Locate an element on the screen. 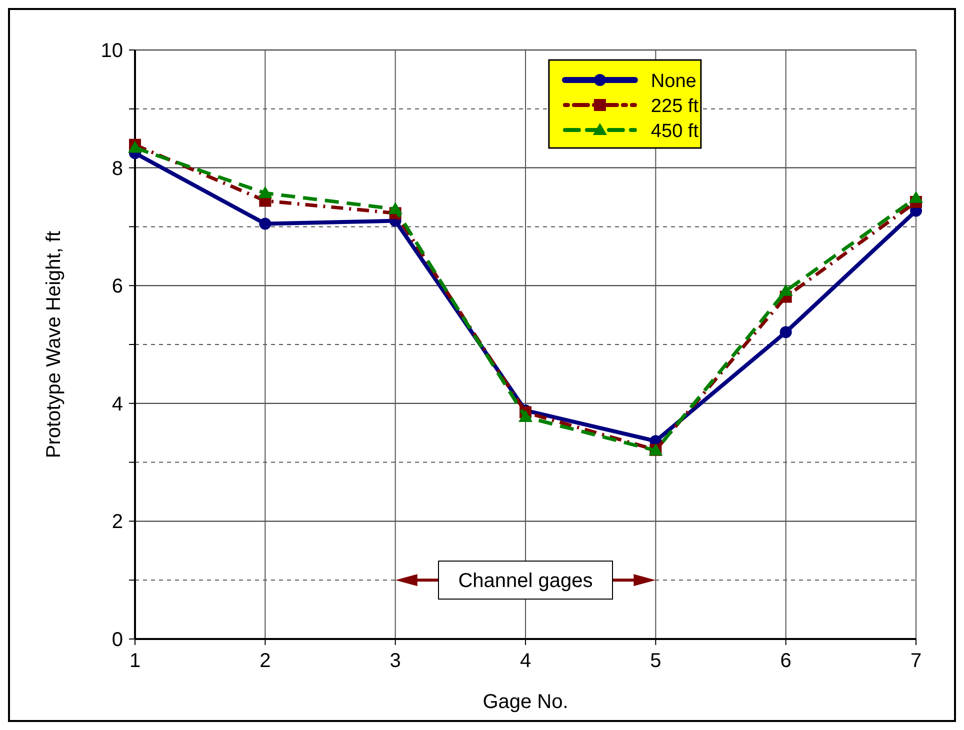  x-tick-label: 1 is located at coordinates (135, 661).